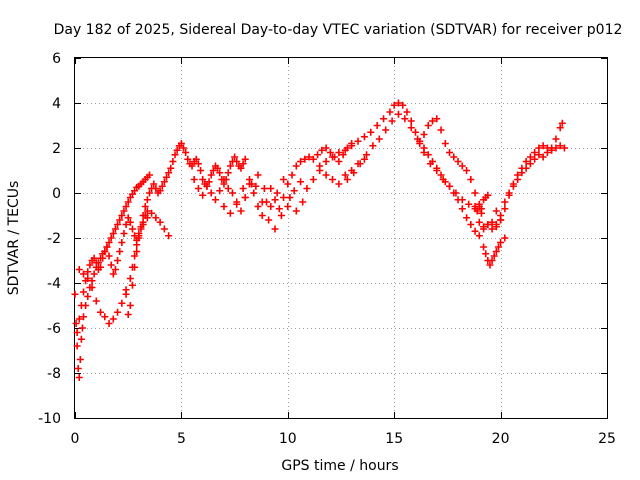  Describe the element at coordinates (185, 229) in the screenshot. I see `series-p012-d` at that location.